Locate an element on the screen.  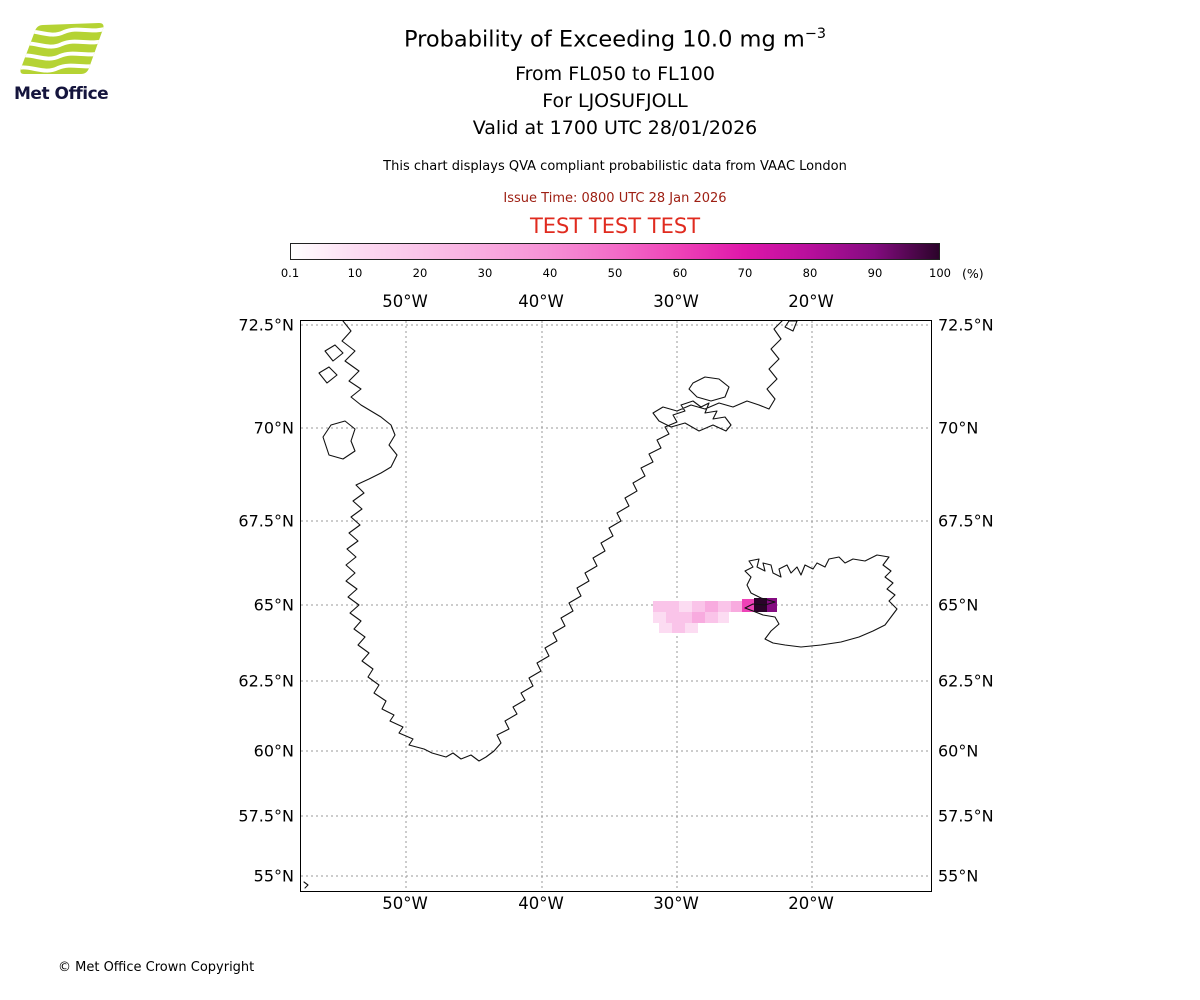
lat-label-right-70°N: 70°N is located at coordinates (958, 428).